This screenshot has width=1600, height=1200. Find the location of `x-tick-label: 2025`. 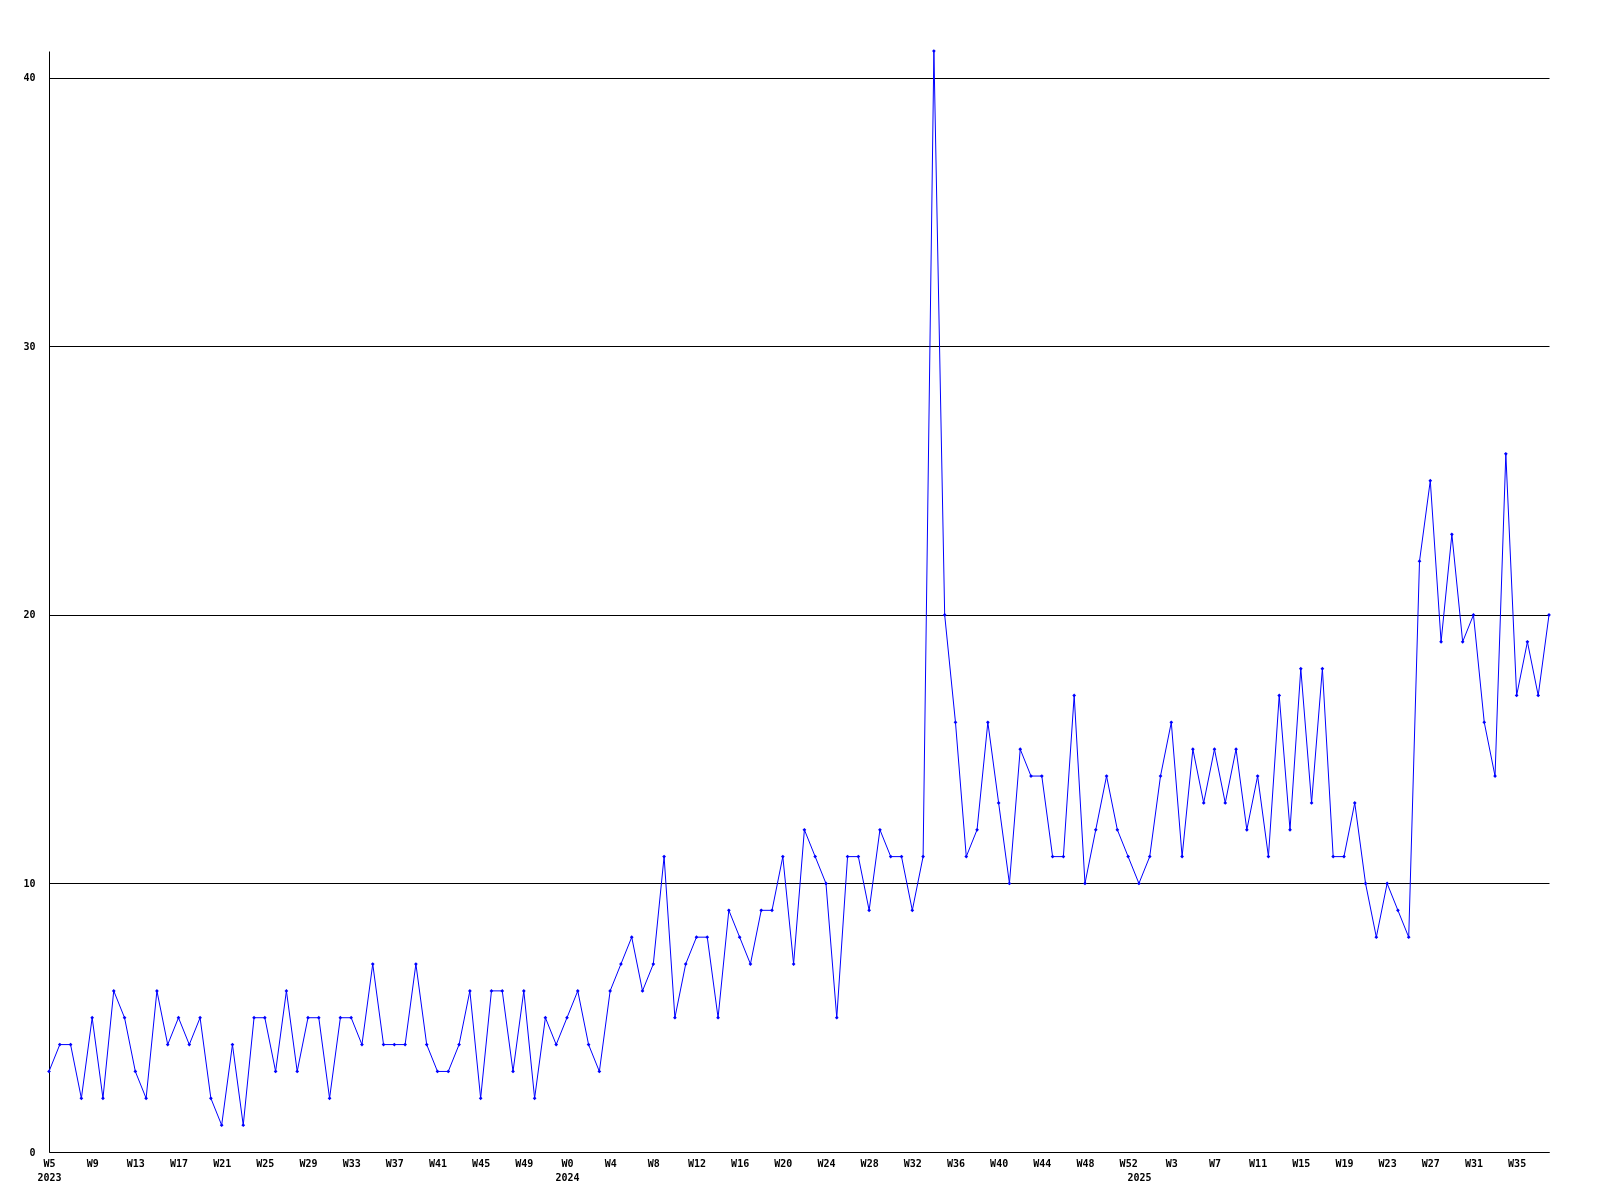

x-tick-label: 2025 is located at coordinates (1139, 1177).